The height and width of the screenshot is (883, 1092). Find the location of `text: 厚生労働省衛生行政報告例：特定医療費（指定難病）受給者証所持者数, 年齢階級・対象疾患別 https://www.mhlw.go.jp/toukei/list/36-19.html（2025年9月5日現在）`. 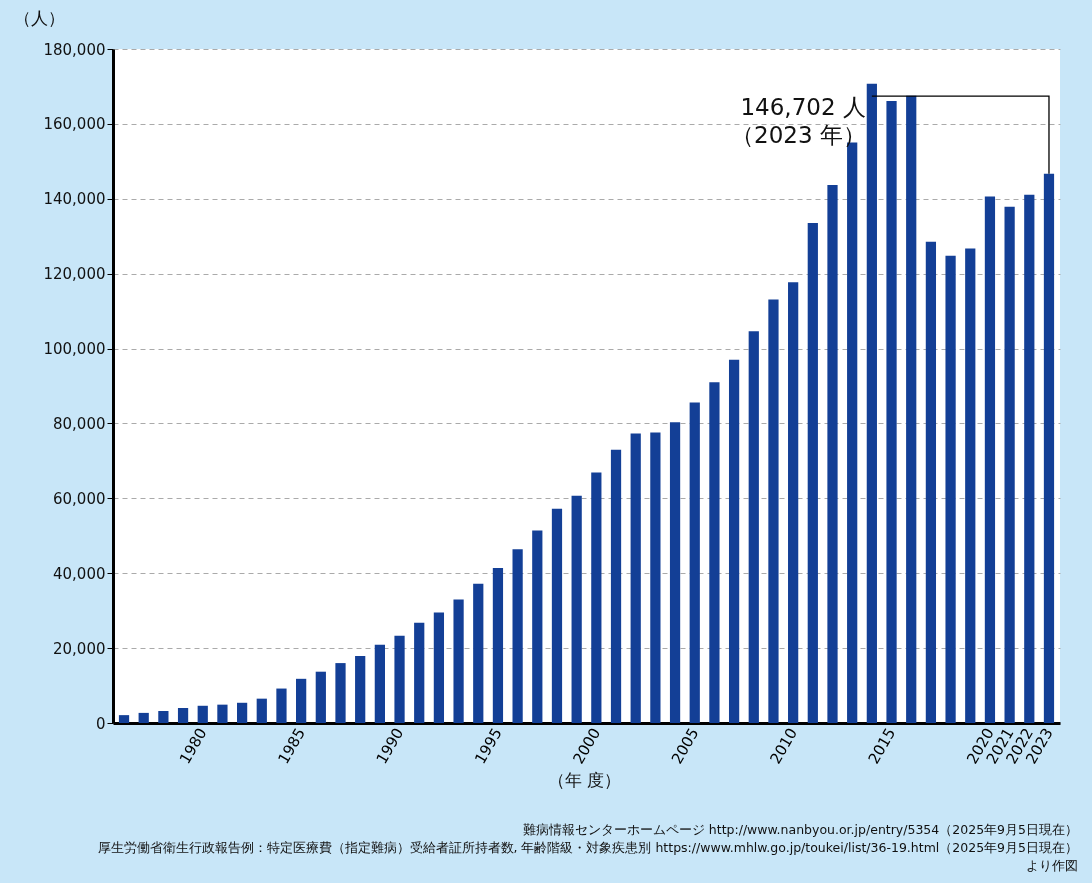

text: 厚生労働省衛生行政報告例：特定医療費（指定難病）受給者証所持者数, 年齢階級・対象疾患別 https://www.mhlw.go.jp/toukei/list/36-19.html（2025年9月5日現在） is located at coordinates (587, 848).